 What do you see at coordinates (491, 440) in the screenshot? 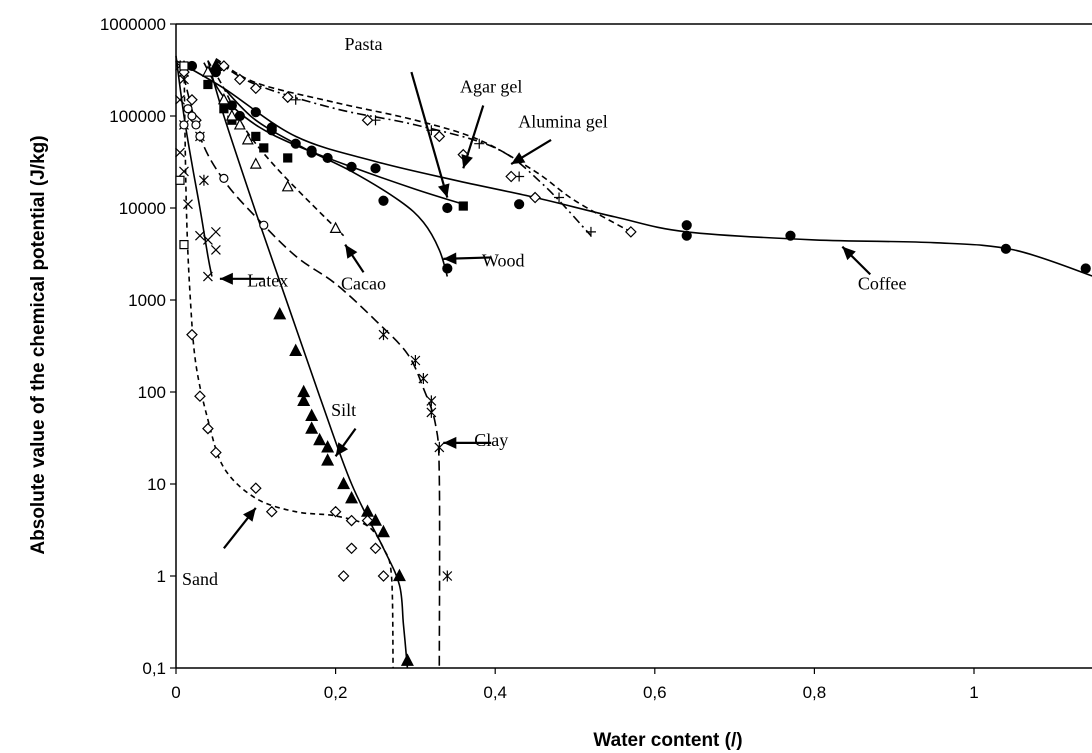
I see `label-clay: Clay` at bounding box center [491, 440].